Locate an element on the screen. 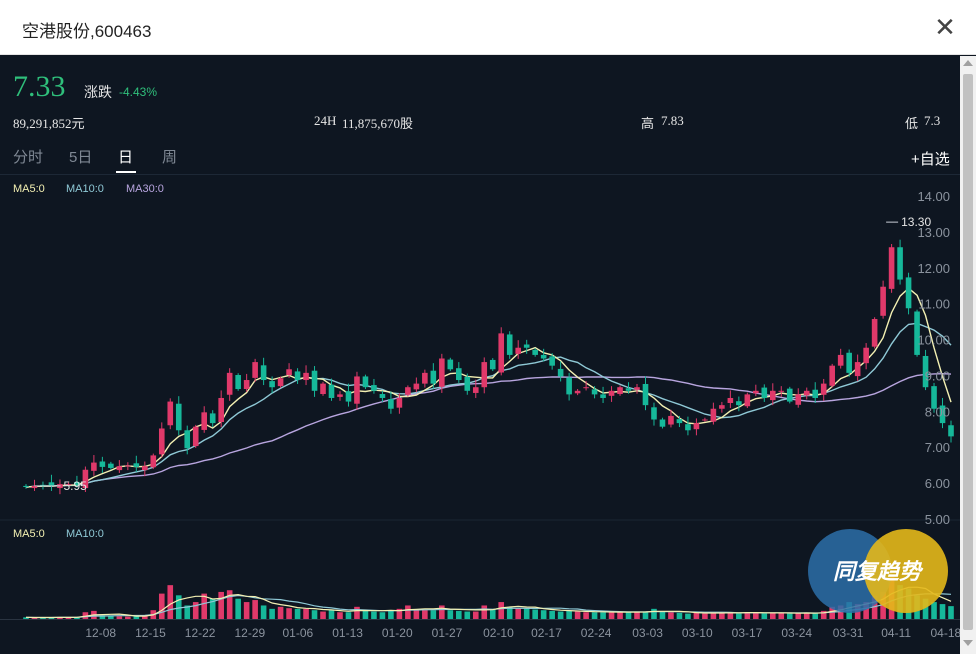 The width and height of the screenshot is (976, 655). tab-weekly: 周 is located at coordinates (170, 157).